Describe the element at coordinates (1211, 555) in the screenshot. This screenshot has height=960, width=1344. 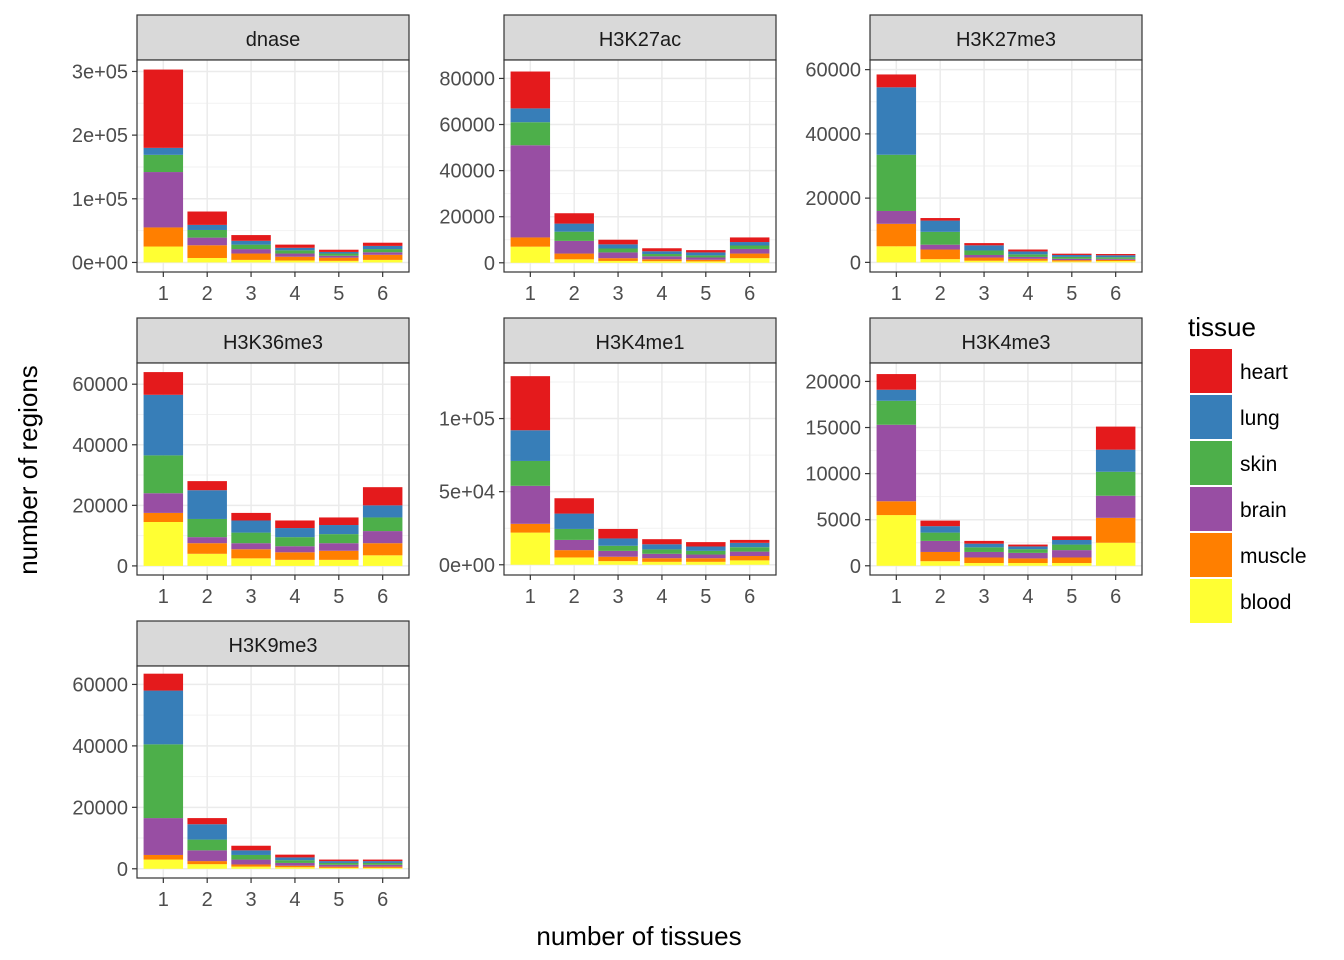
I see `legend-key-muscle` at that location.